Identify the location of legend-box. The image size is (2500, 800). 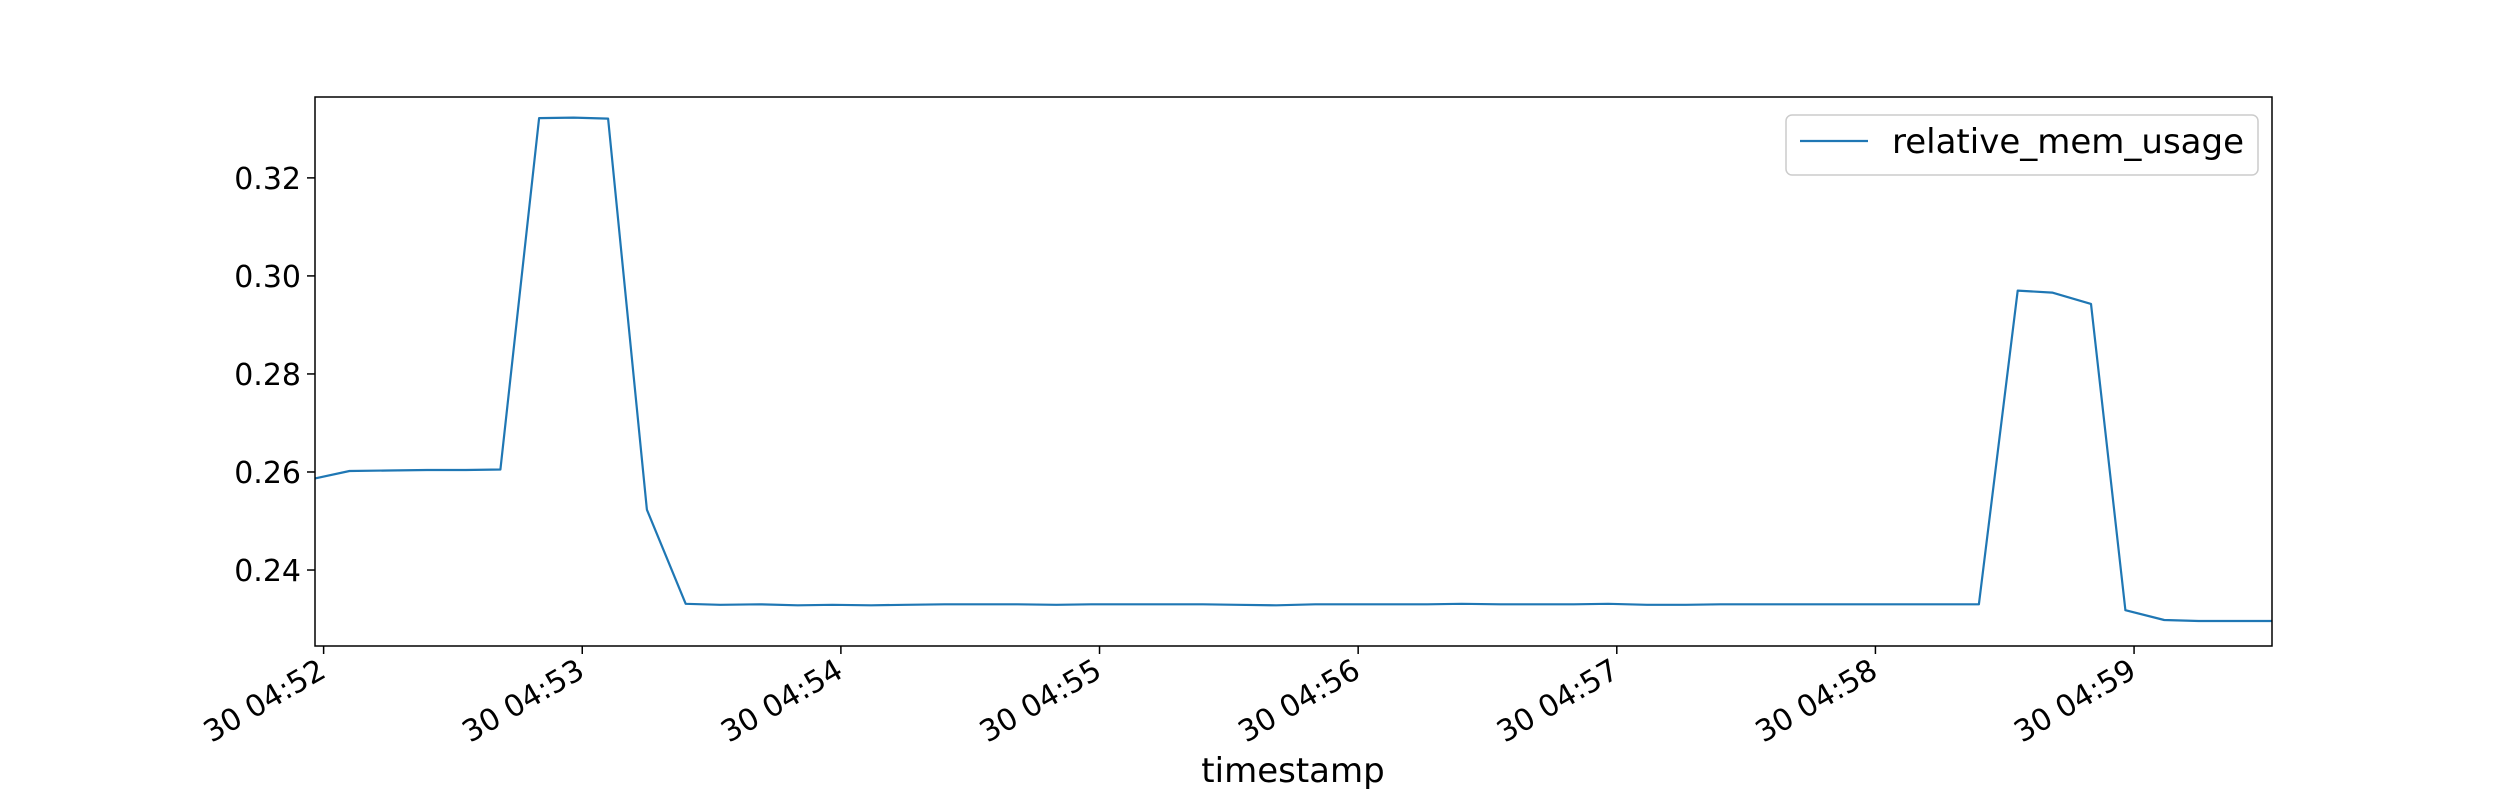
(2022, 145).